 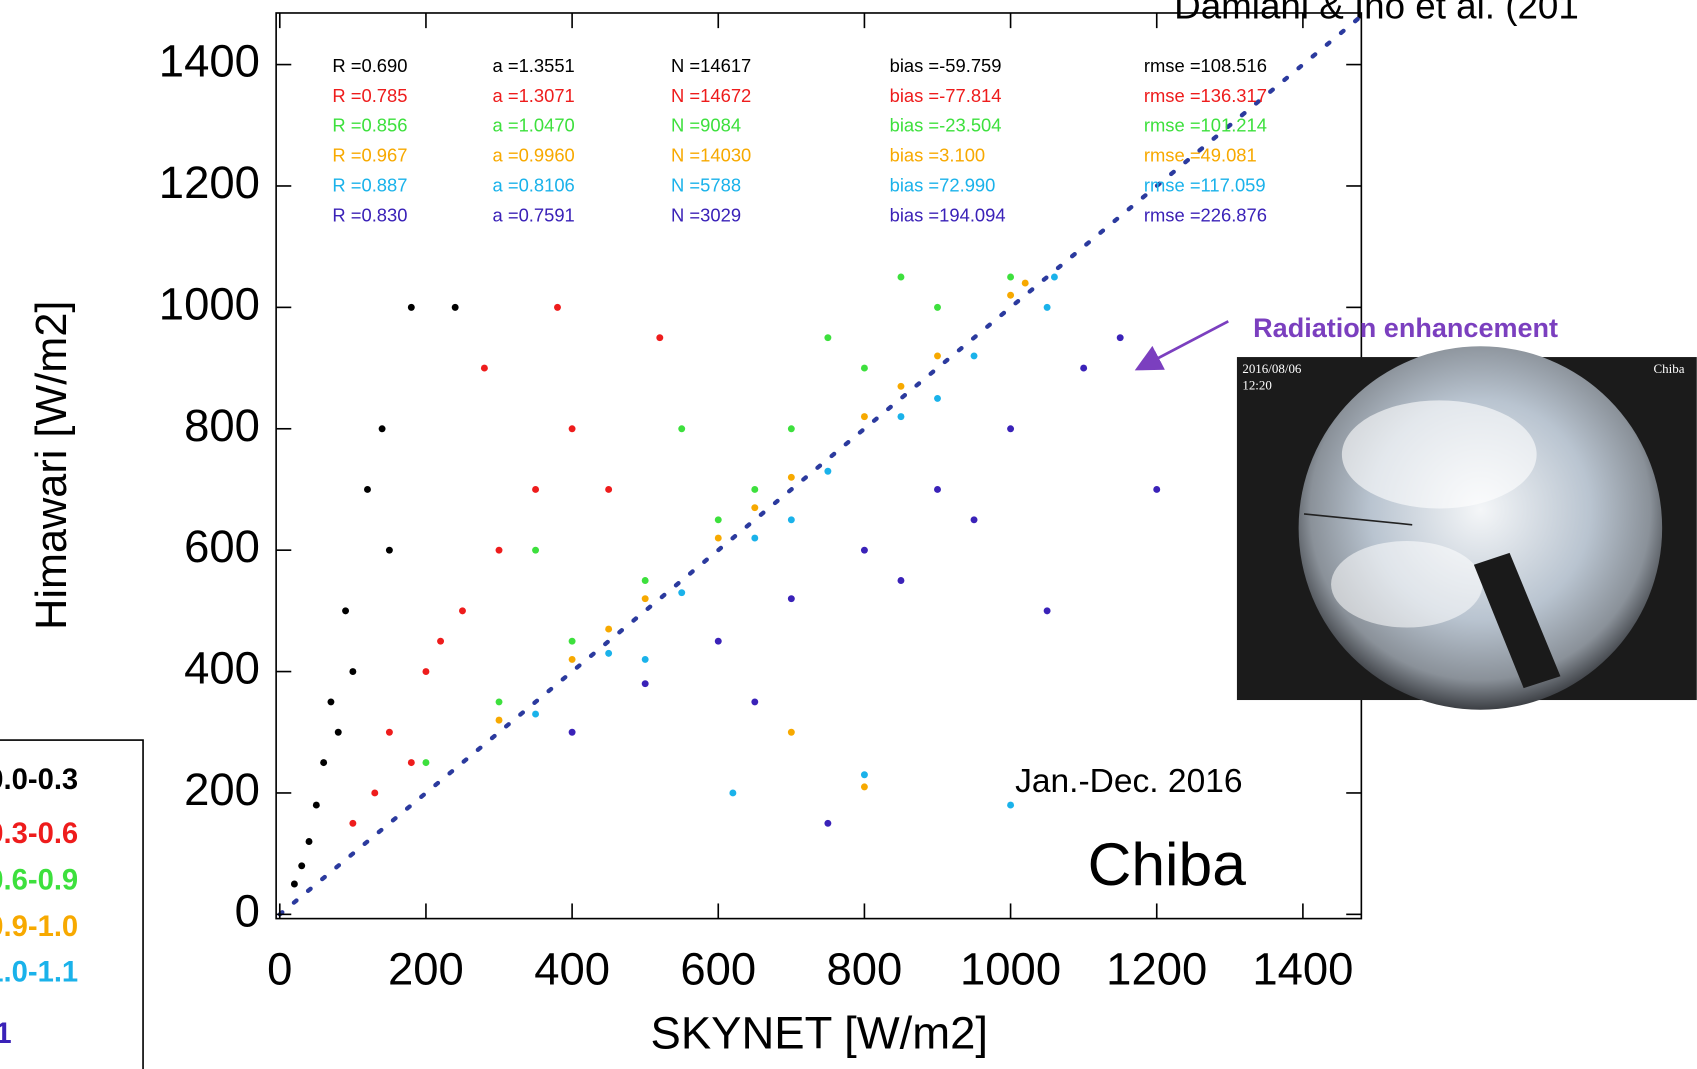 I want to click on y-tick-label: 600, so click(x=222, y=546).